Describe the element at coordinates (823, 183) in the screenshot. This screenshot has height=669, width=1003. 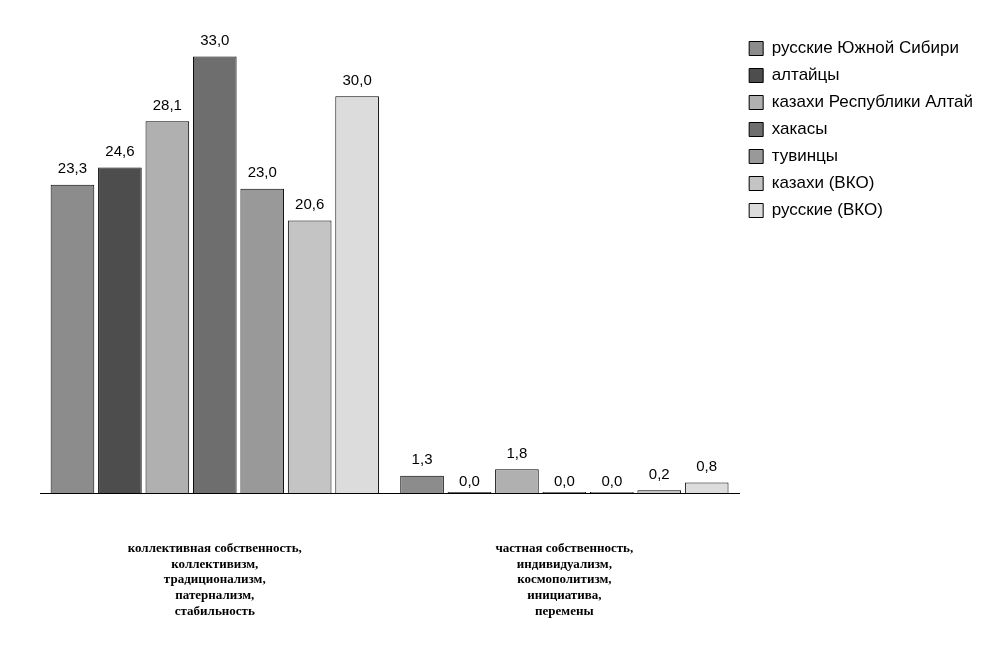
I see `legend-label: казахи (ВКО)` at that location.